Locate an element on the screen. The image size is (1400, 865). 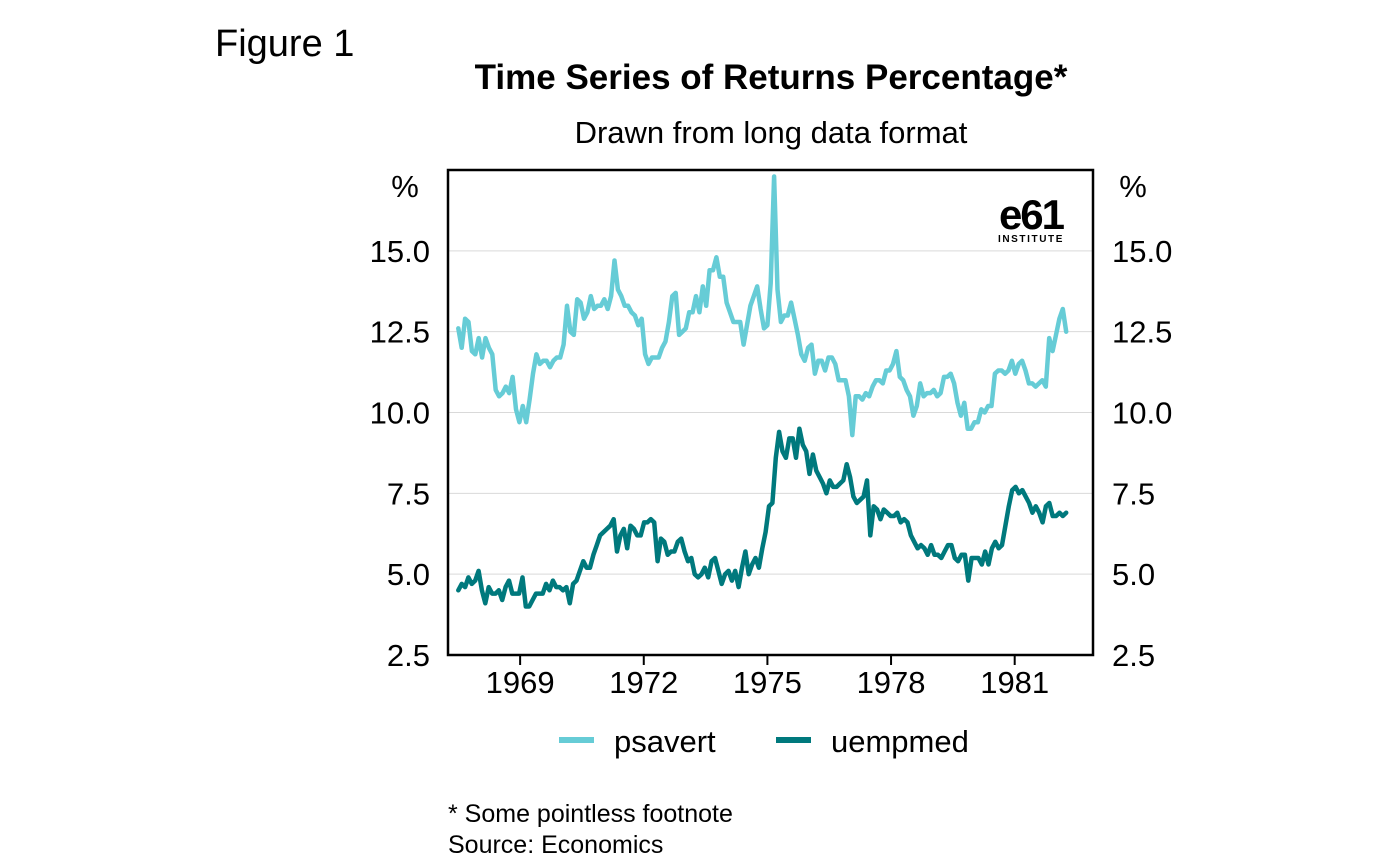
figure-label: Figure 1 is located at coordinates (284, 44).